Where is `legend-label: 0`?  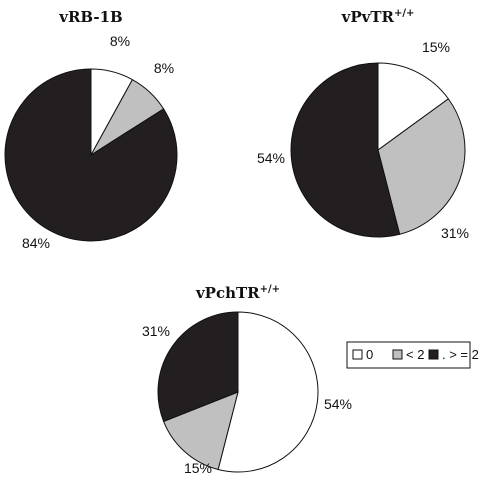
legend-label: 0 is located at coordinates (369, 354).